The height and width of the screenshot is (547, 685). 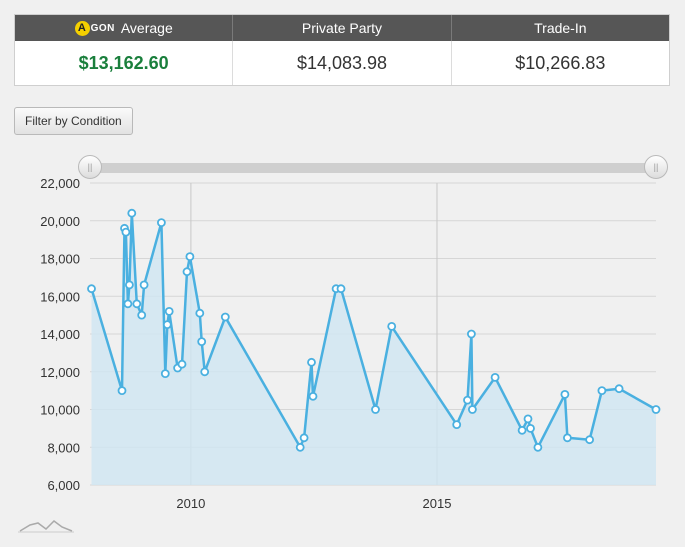 I want to click on price-header-row: A GON Average Private Party Trade-In, so click(x=342, y=28).